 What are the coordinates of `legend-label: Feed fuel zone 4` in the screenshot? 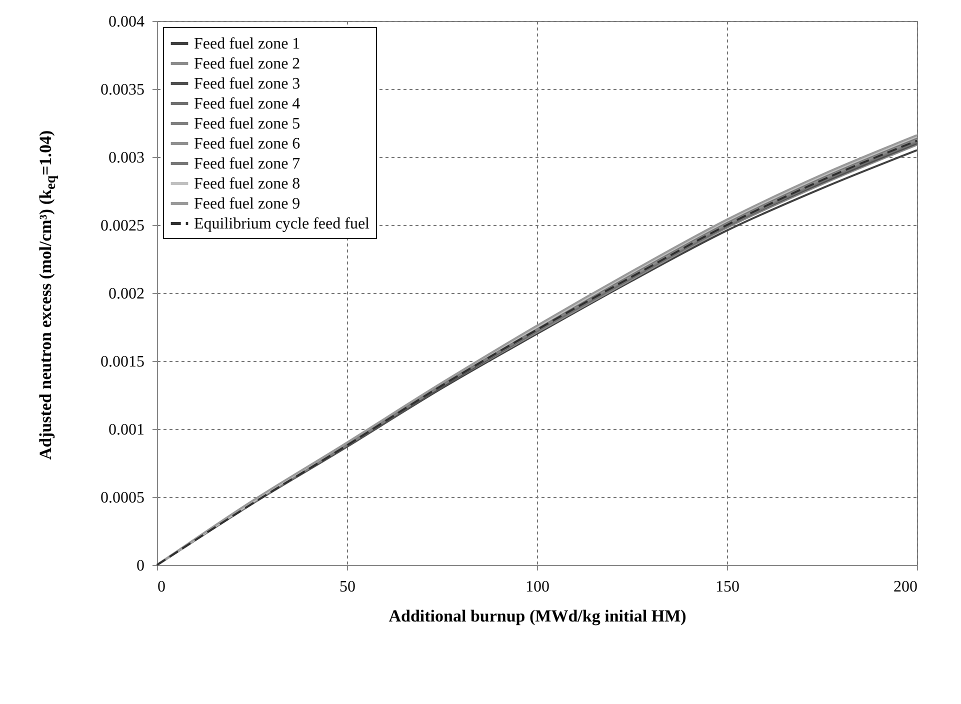 It's located at (247, 104).